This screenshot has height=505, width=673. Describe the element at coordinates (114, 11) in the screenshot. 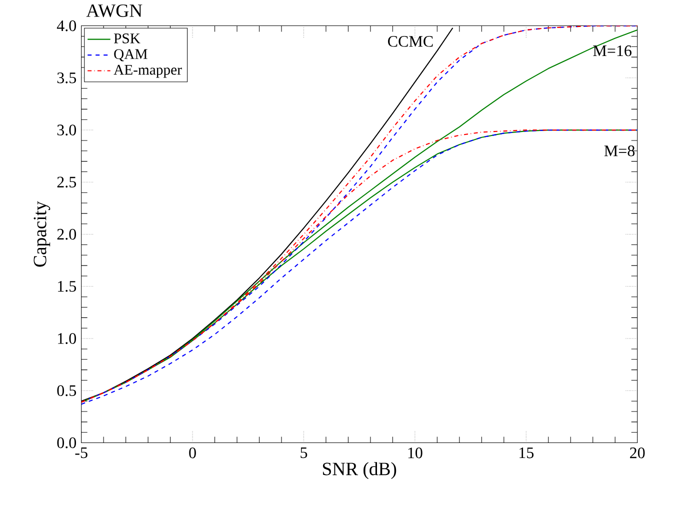

I see `chart-title: AWGN` at that location.